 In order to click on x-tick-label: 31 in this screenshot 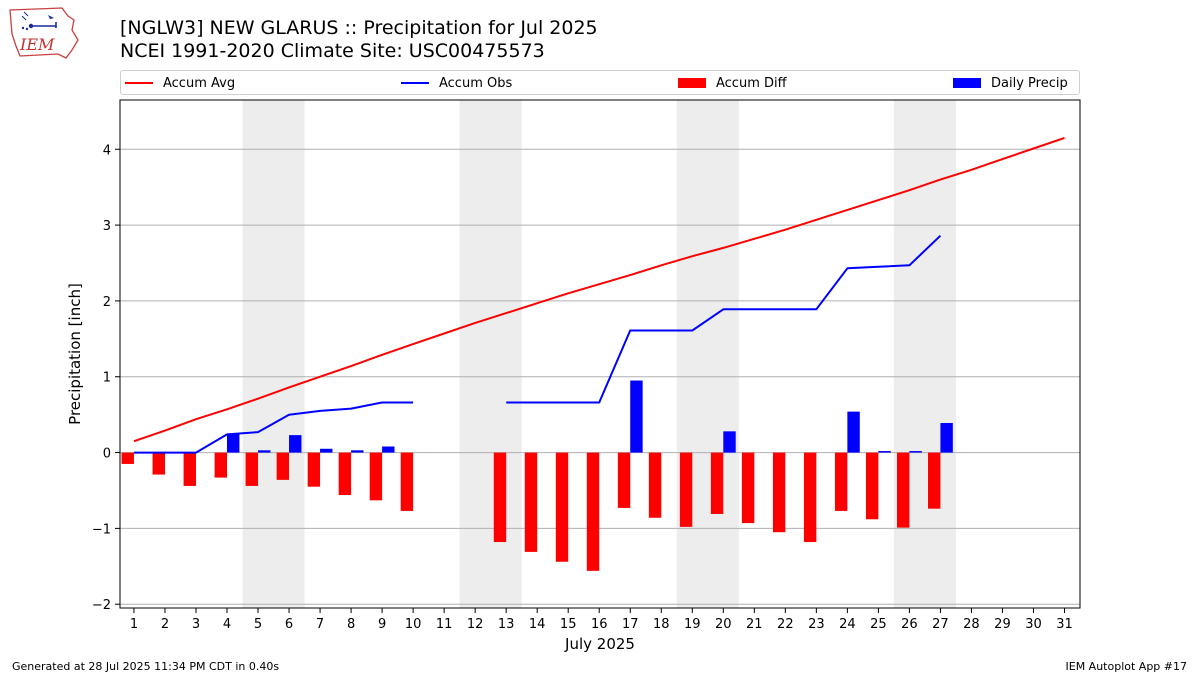, I will do `click(1064, 624)`.